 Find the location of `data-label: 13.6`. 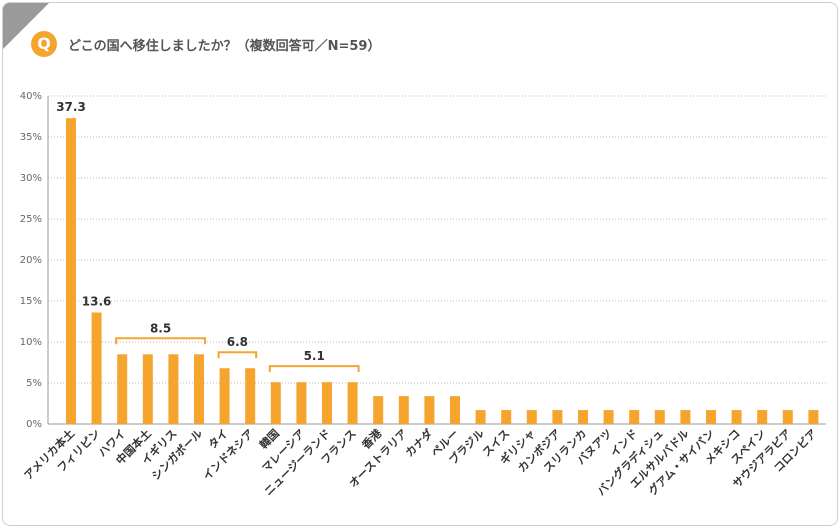

data-label: 13.6 is located at coordinates (97, 301).